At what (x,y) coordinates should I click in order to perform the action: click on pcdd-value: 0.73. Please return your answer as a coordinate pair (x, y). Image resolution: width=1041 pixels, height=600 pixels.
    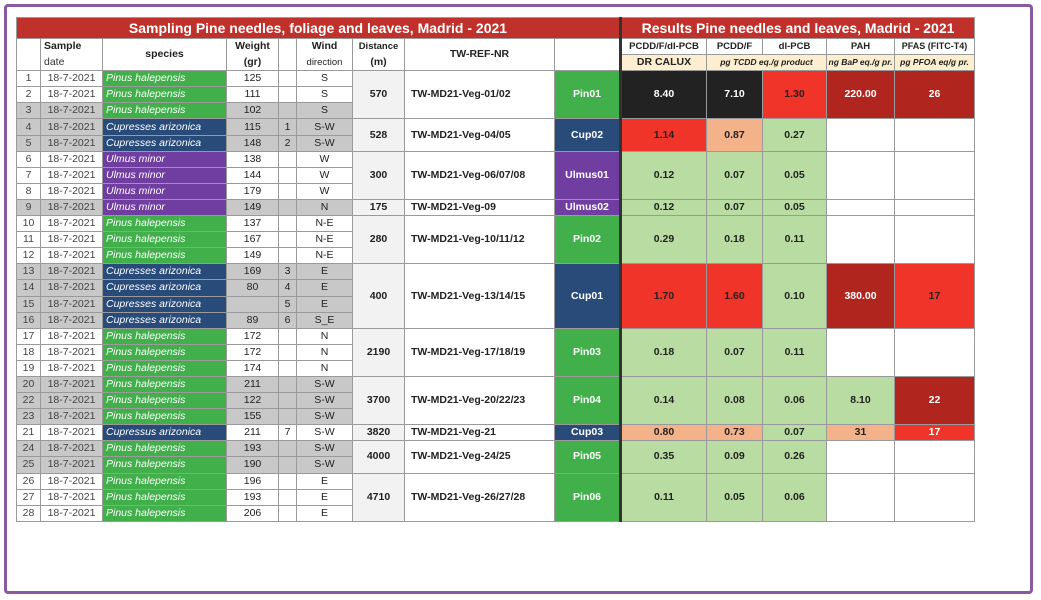
    Looking at the image, I should click on (734, 433).